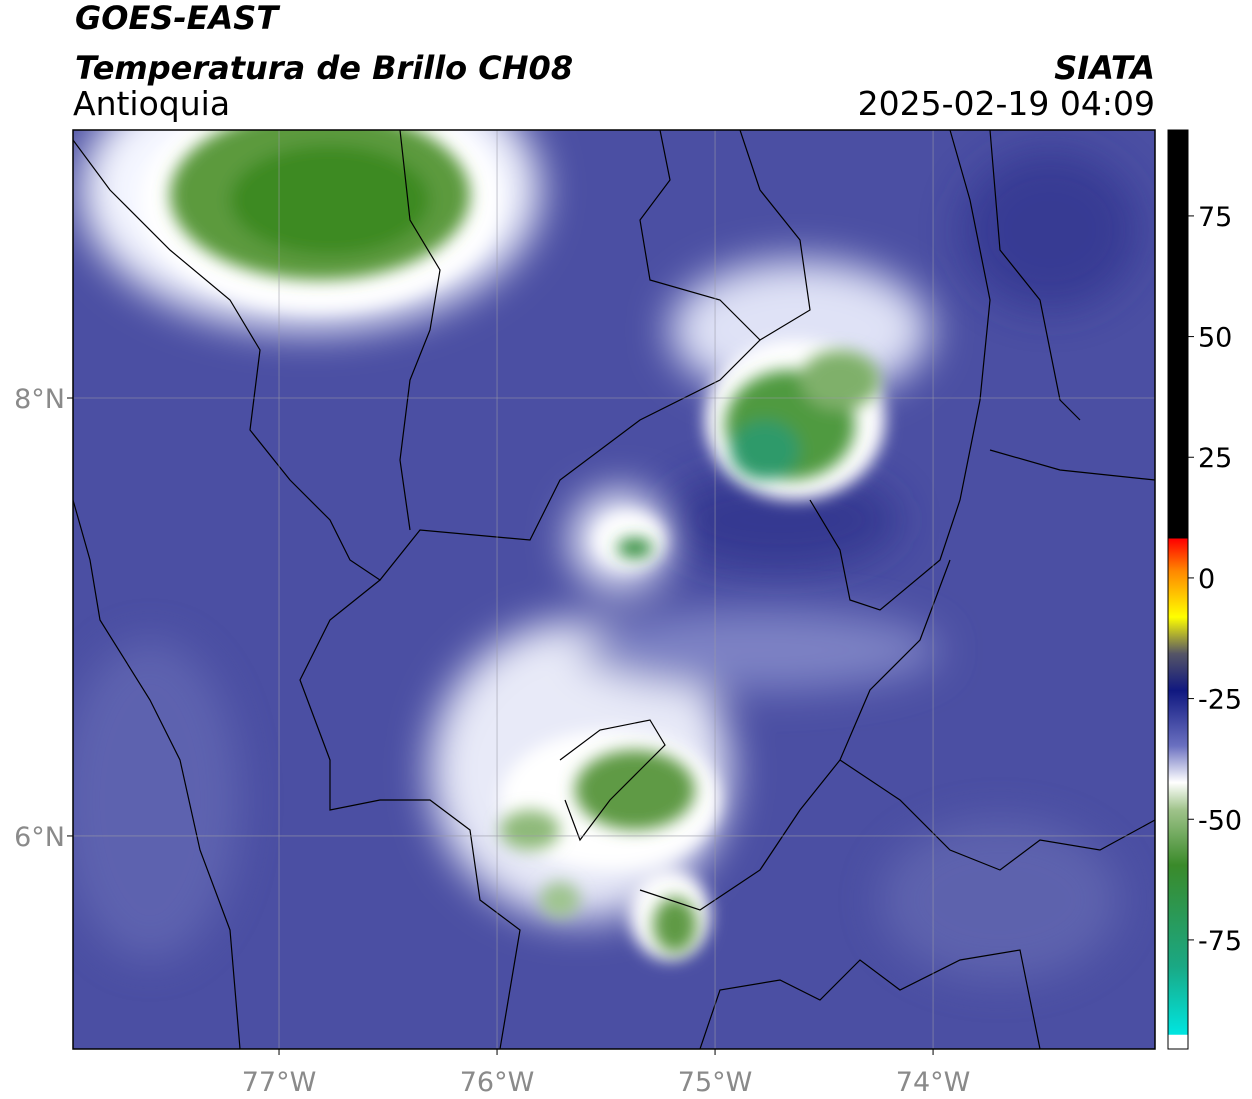 The image size is (1252, 1099). I want to click on y-tick-label: 8°N, so click(39, 399).